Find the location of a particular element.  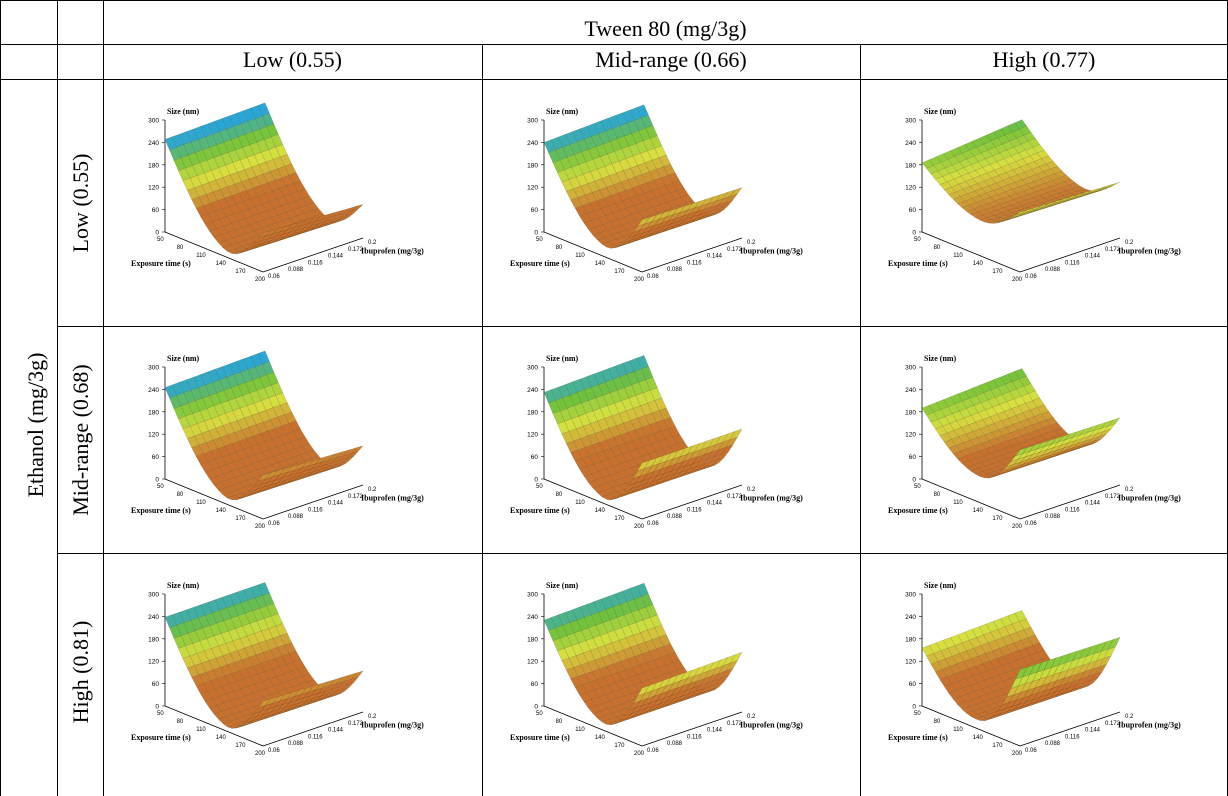

y-tick-label: 0.088 is located at coordinates (675, 744).